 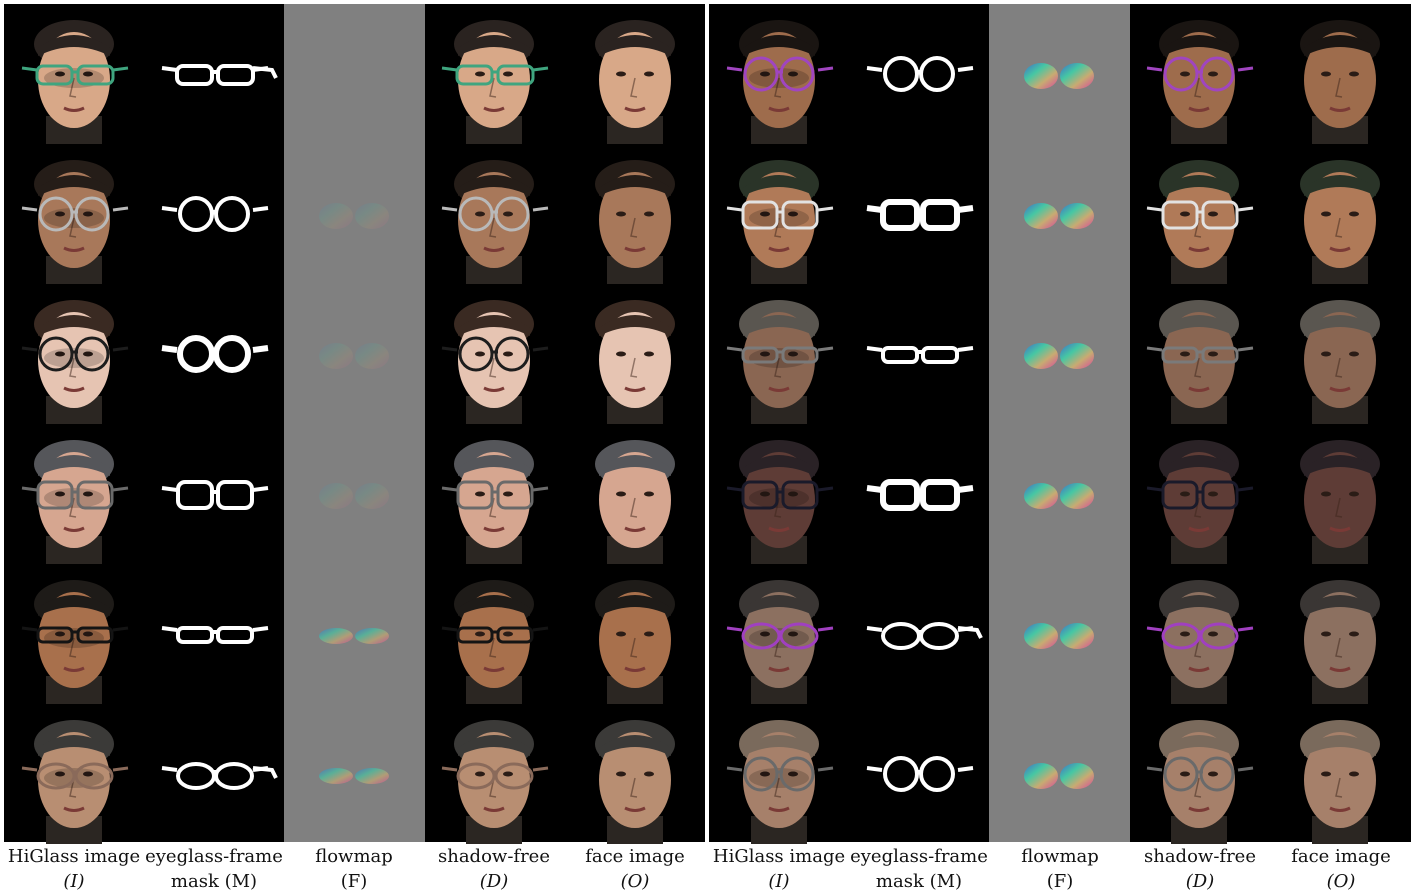 What do you see at coordinates (635, 869) in the screenshot?
I see `caption-face-image-left: face image (O)` at bounding box center [635, 869].